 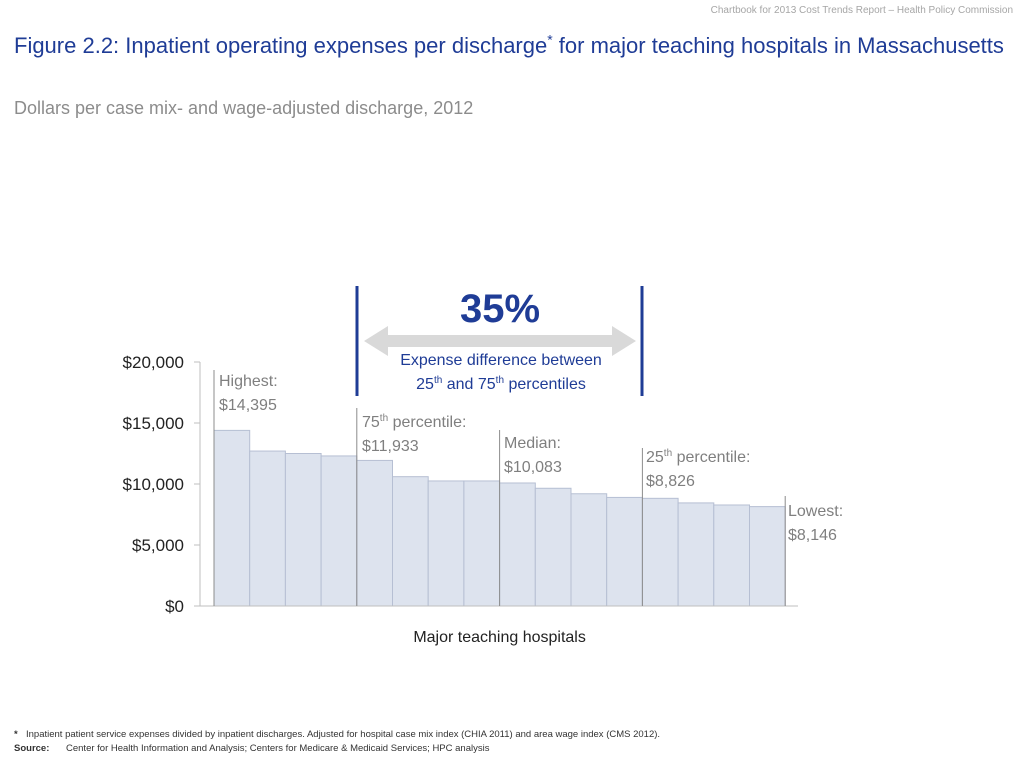 What do you see at coordinates (153, 484) in the screenshot?
I see `y-tick-label: $10,000` at bounding box center [153, 484].